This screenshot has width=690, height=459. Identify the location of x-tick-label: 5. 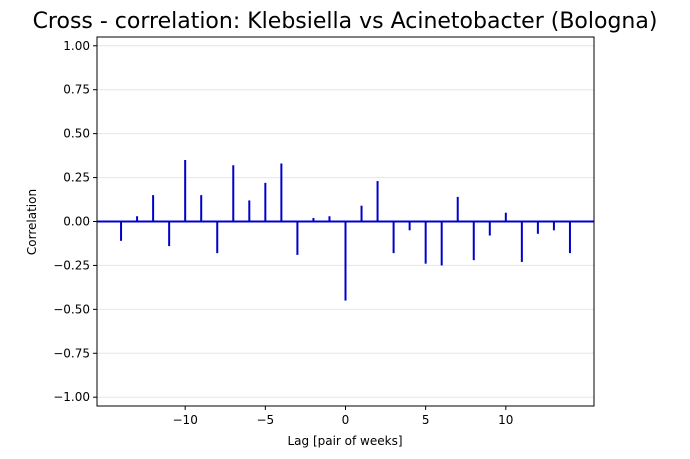
(426, 420).